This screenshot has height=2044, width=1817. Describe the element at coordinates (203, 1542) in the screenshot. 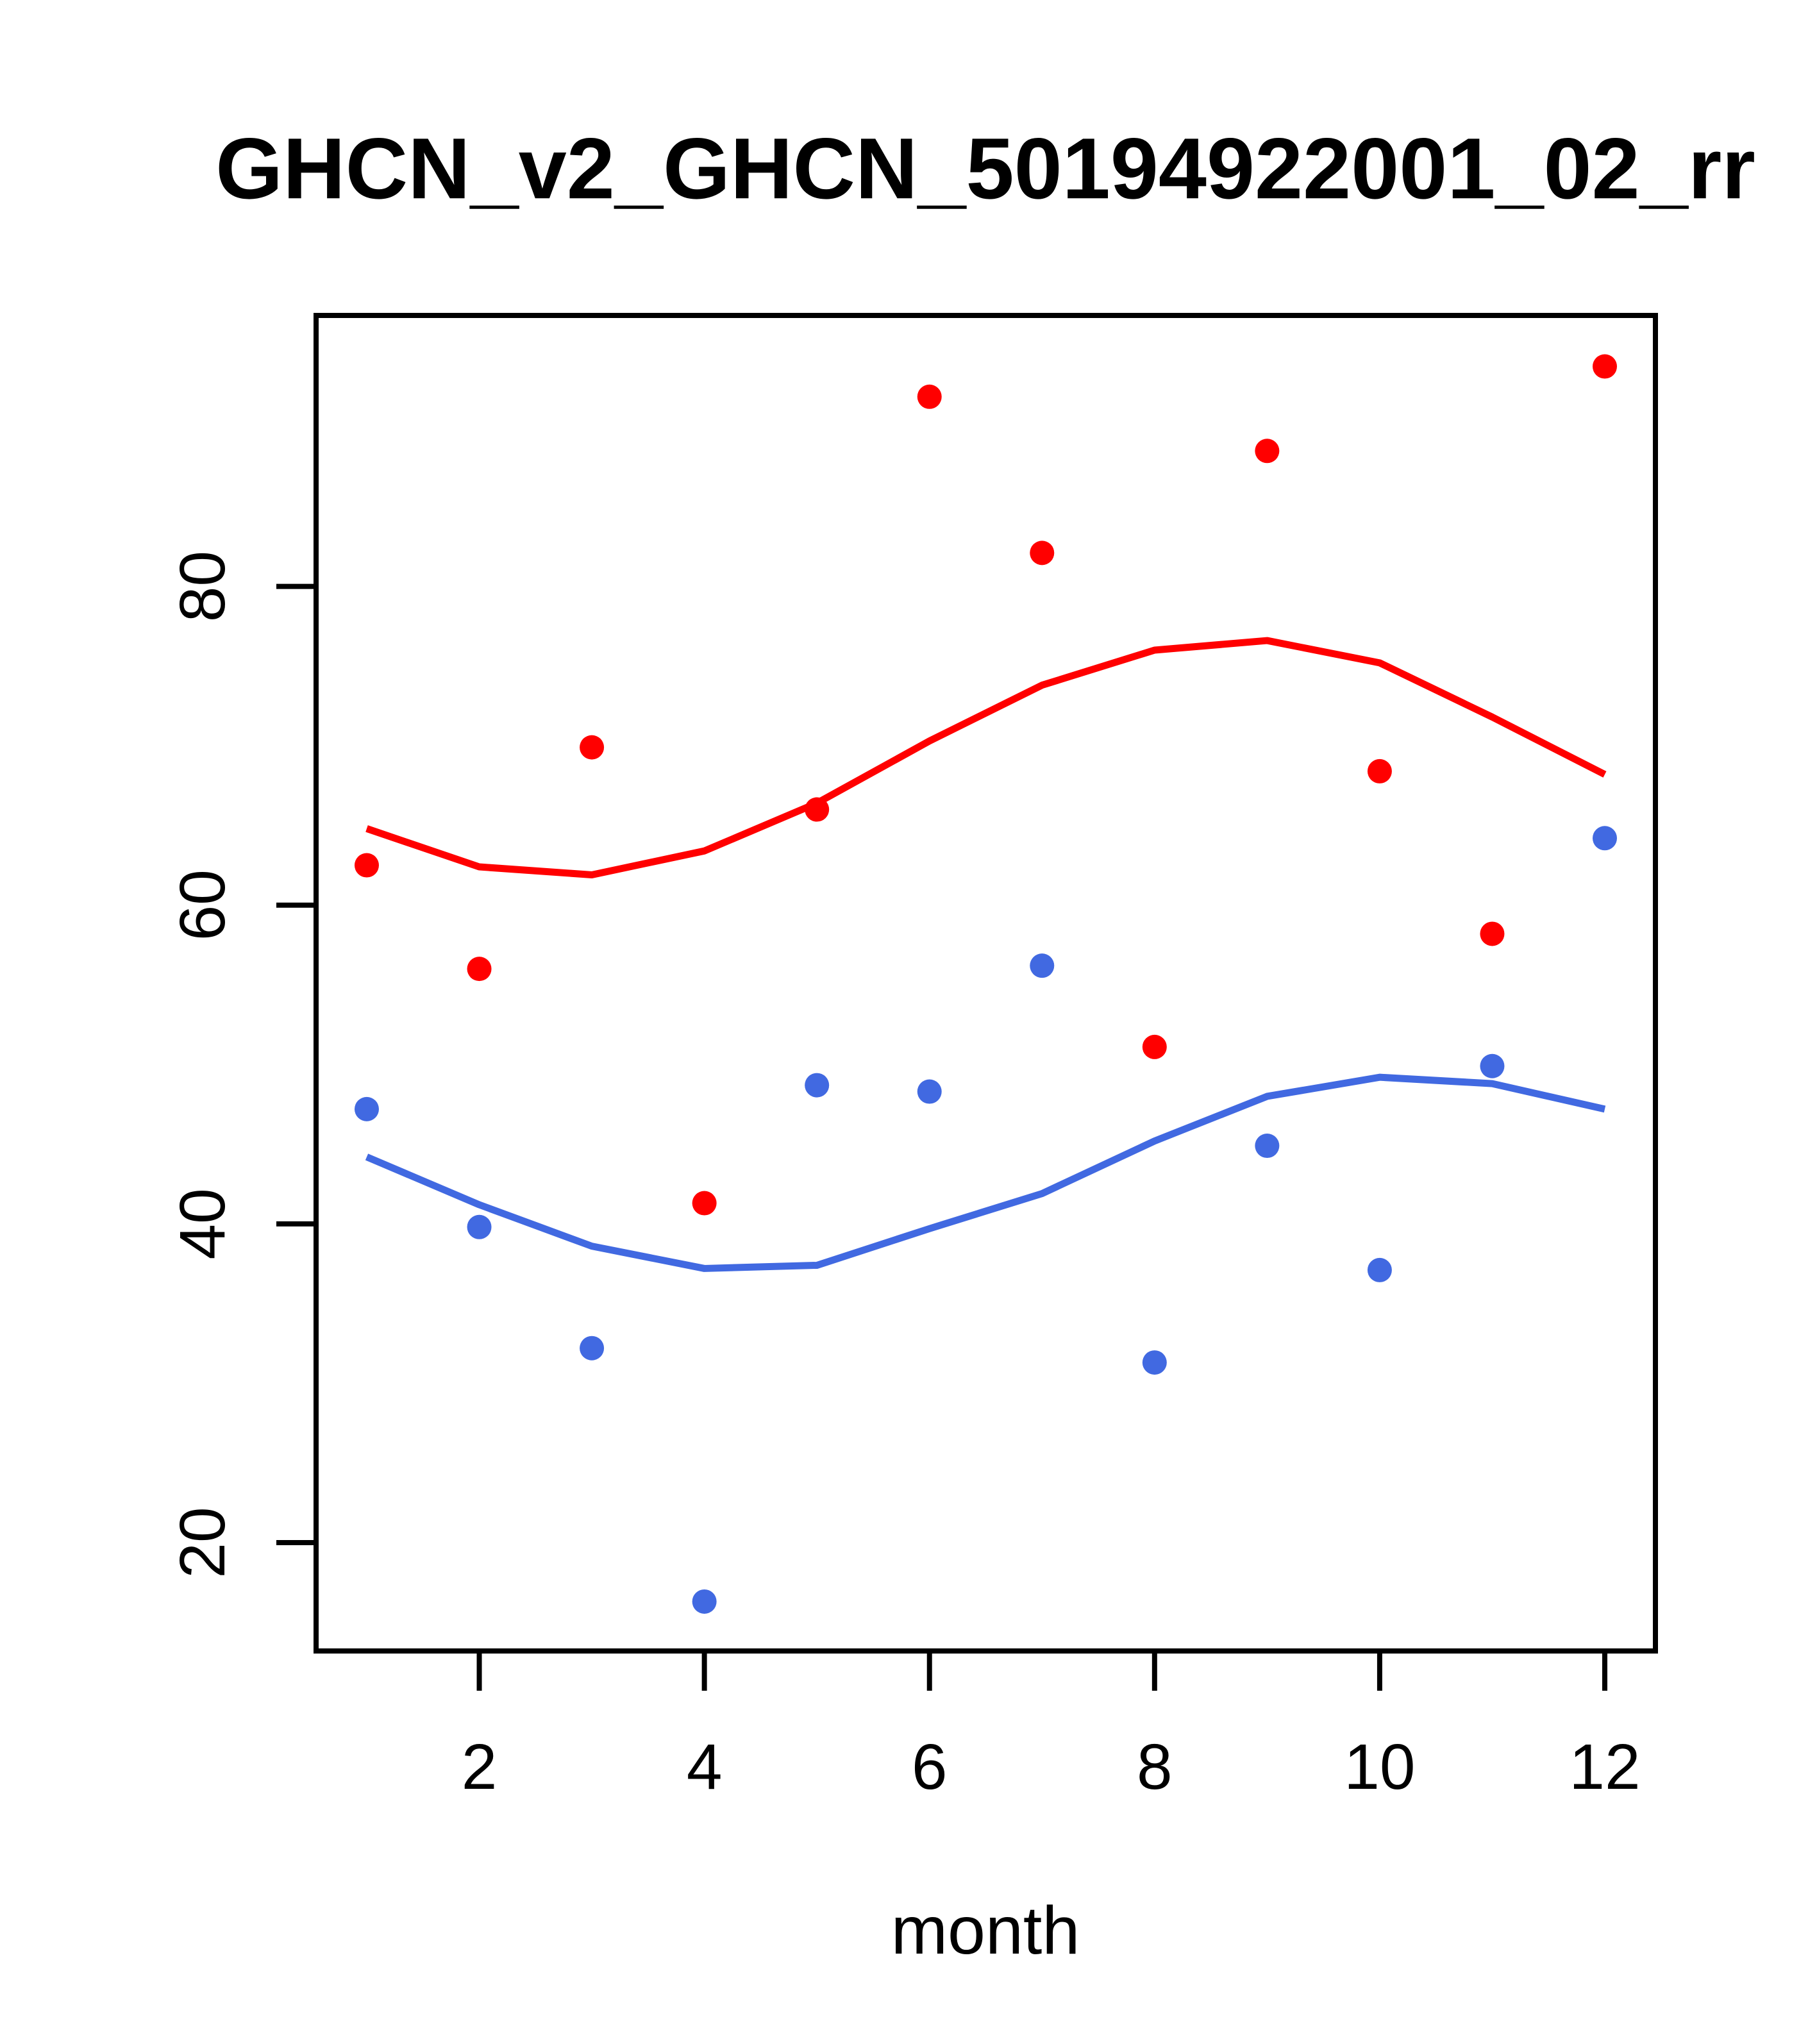

I see `y-tick-label-20: 20` at that location.